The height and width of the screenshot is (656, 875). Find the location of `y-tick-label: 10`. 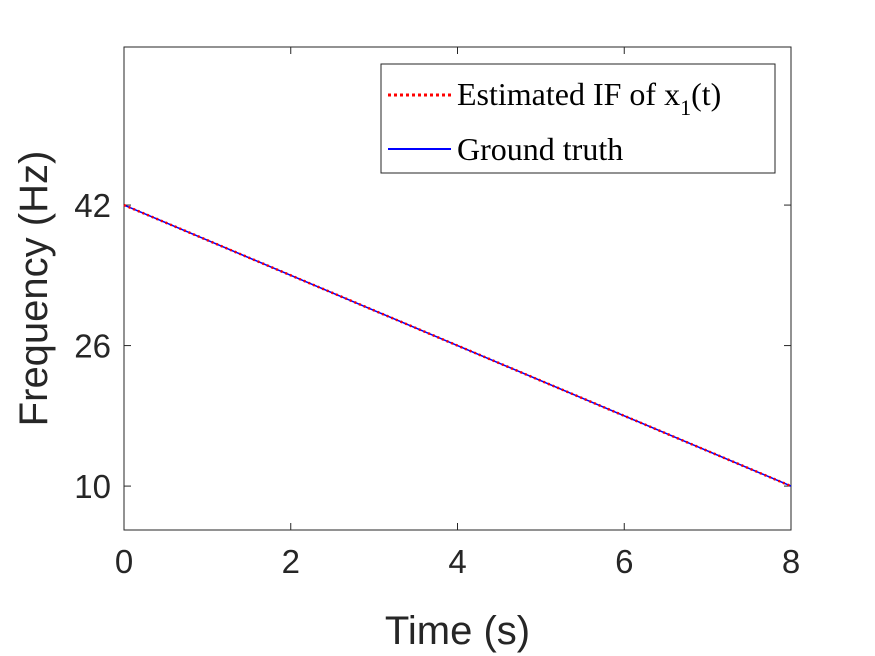

y-tick-label: 10 is located at coordinates (92, 486).